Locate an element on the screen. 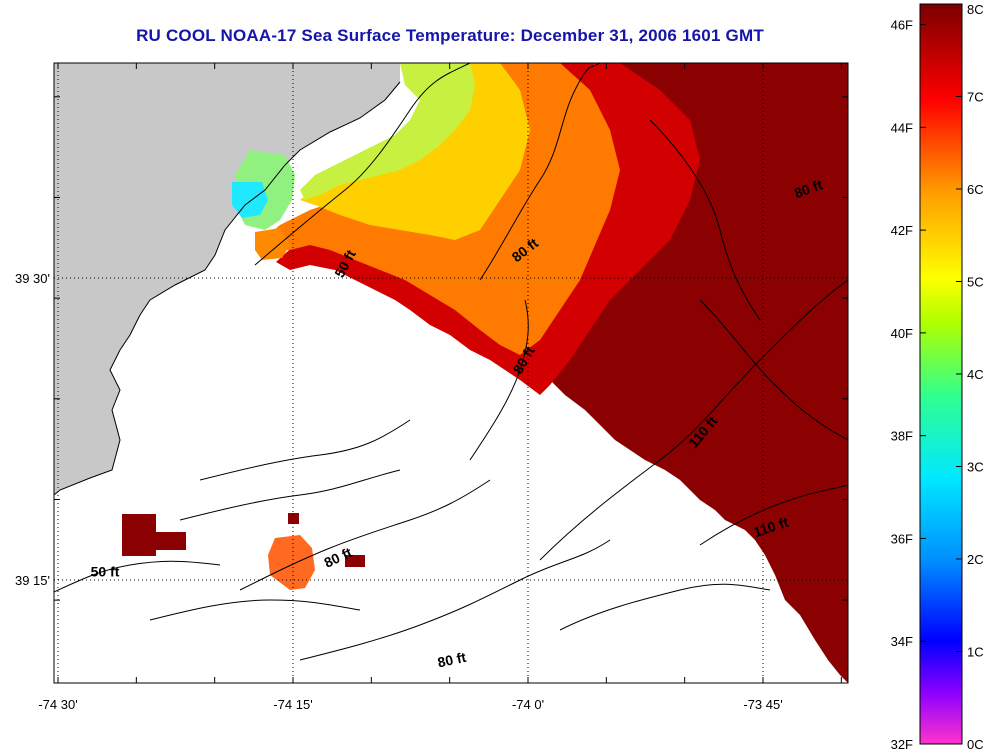  colorbar-f-label: 32F is located at coordinates (902, 744).